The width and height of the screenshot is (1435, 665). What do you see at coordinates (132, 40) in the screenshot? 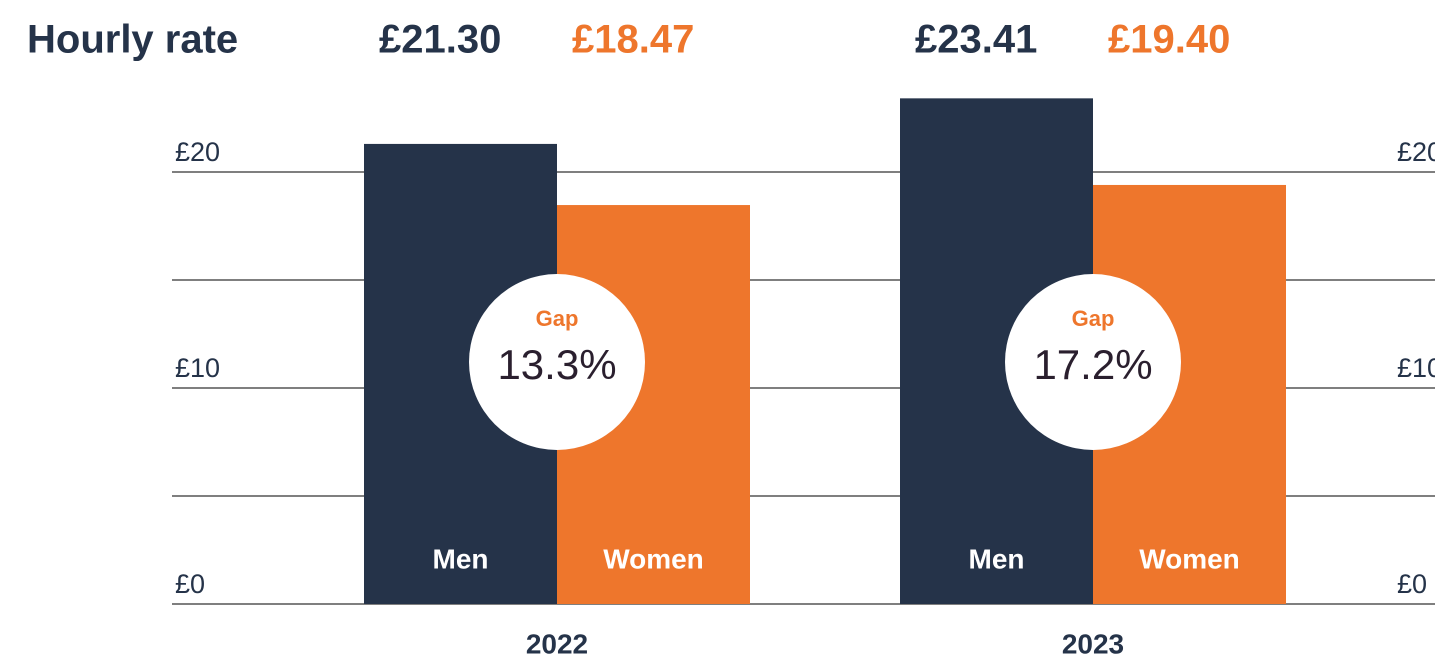
I see `chart-title: Hourly rate` at bounding box center [132, 40].